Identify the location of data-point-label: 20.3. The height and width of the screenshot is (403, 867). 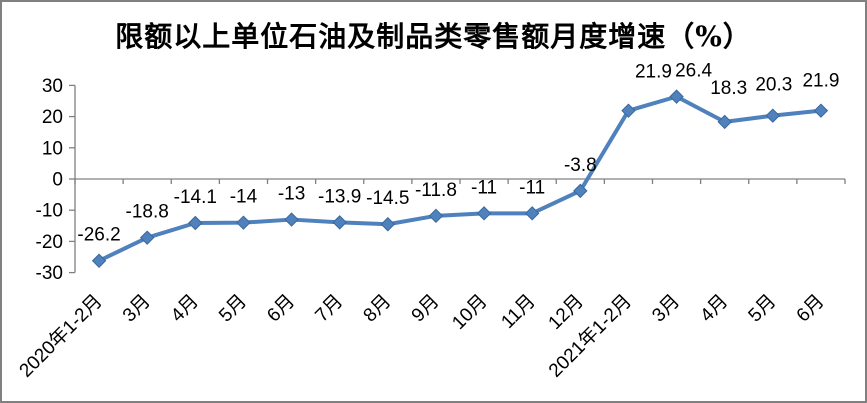
(773, 85).